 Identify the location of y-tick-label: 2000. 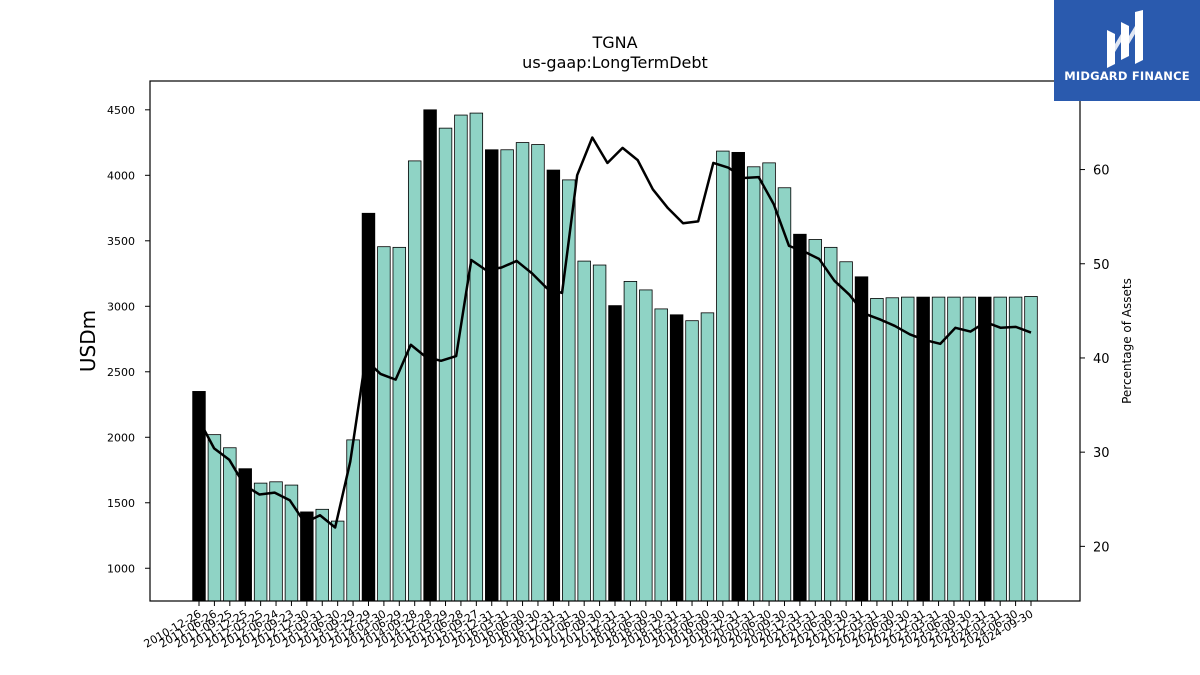
(121, 437).